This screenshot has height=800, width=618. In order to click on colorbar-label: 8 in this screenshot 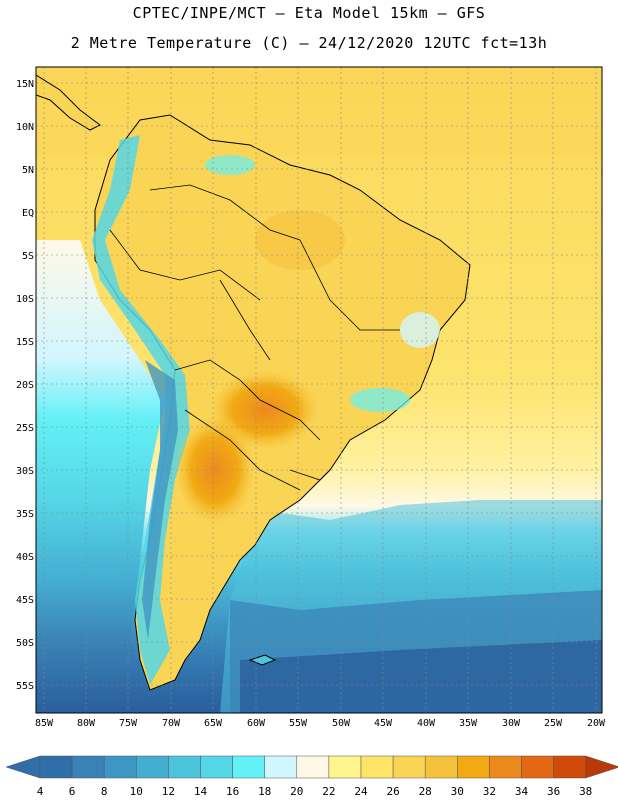, I will do `click(104, 791)`.